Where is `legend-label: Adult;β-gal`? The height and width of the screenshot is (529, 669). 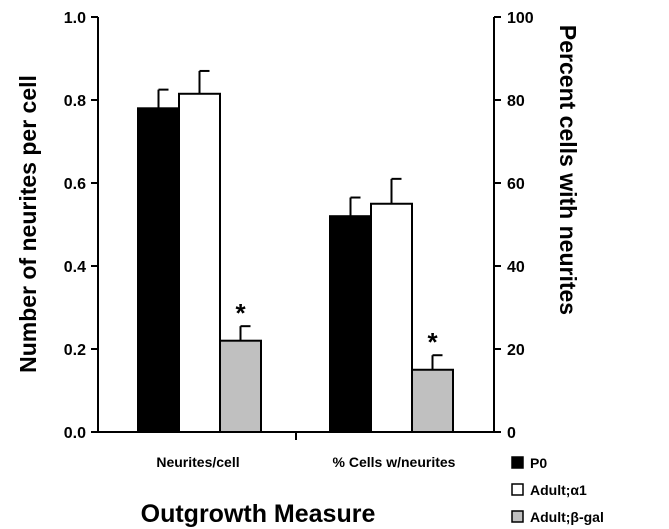 legend-label: Adult;β-gal is located at coordinates (567, 517).